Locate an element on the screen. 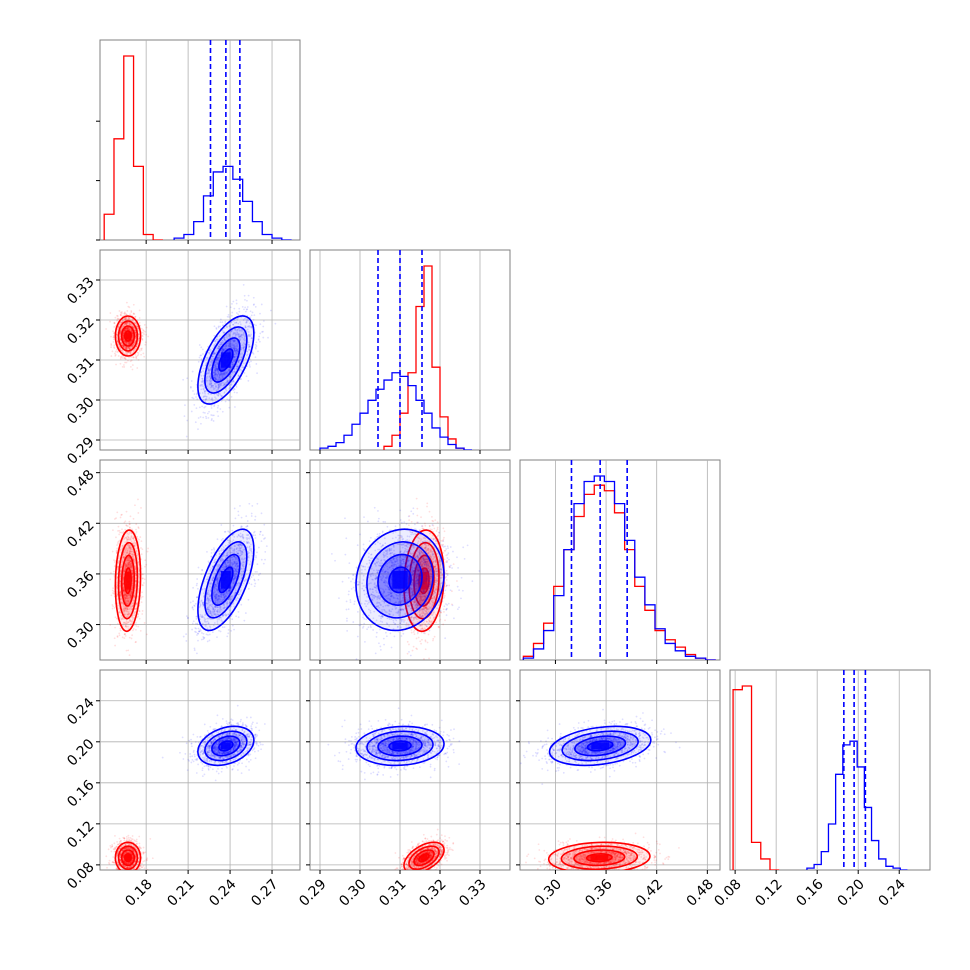  grid-r3-c3 is located at coordinates (817, 770).